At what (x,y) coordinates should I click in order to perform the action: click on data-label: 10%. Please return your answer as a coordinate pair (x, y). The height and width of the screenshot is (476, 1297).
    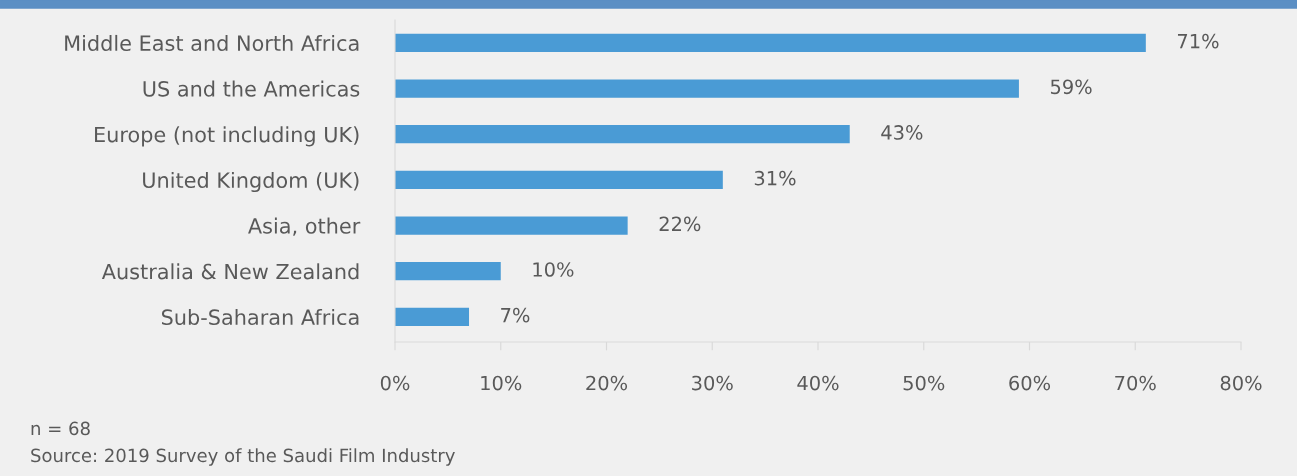
    Looking at the image, I should click on (553, 269).